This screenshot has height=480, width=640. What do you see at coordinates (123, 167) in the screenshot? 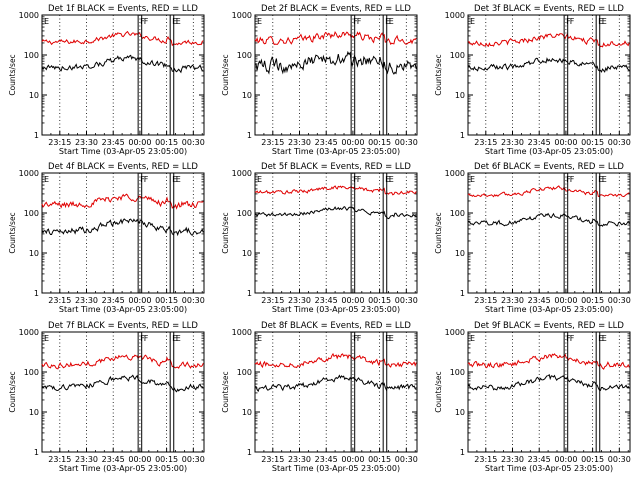
I see `panel-title: Det 4f BLACK = Events, RED = LLD` at bounding box center [123, 167].